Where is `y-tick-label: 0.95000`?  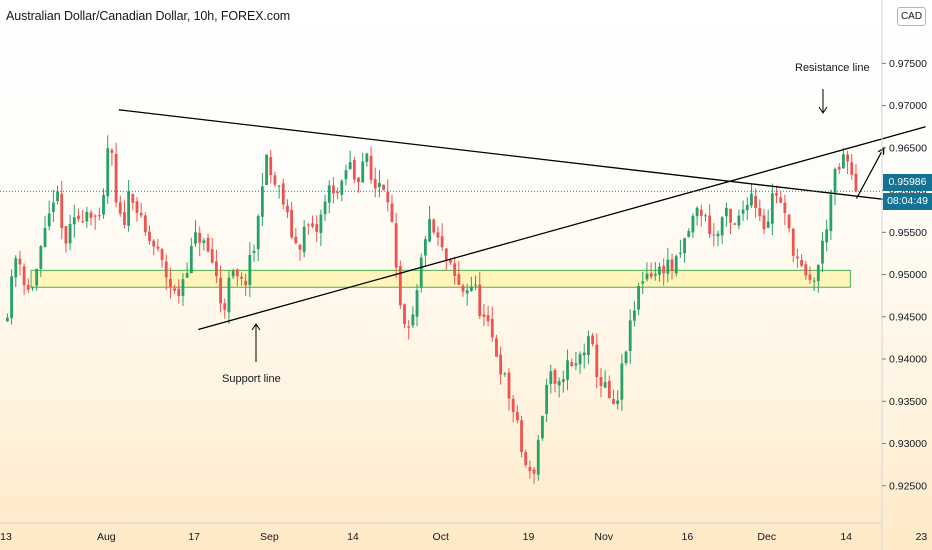
y-tick-label: 0.95000 is located at coordinates (908, 275).